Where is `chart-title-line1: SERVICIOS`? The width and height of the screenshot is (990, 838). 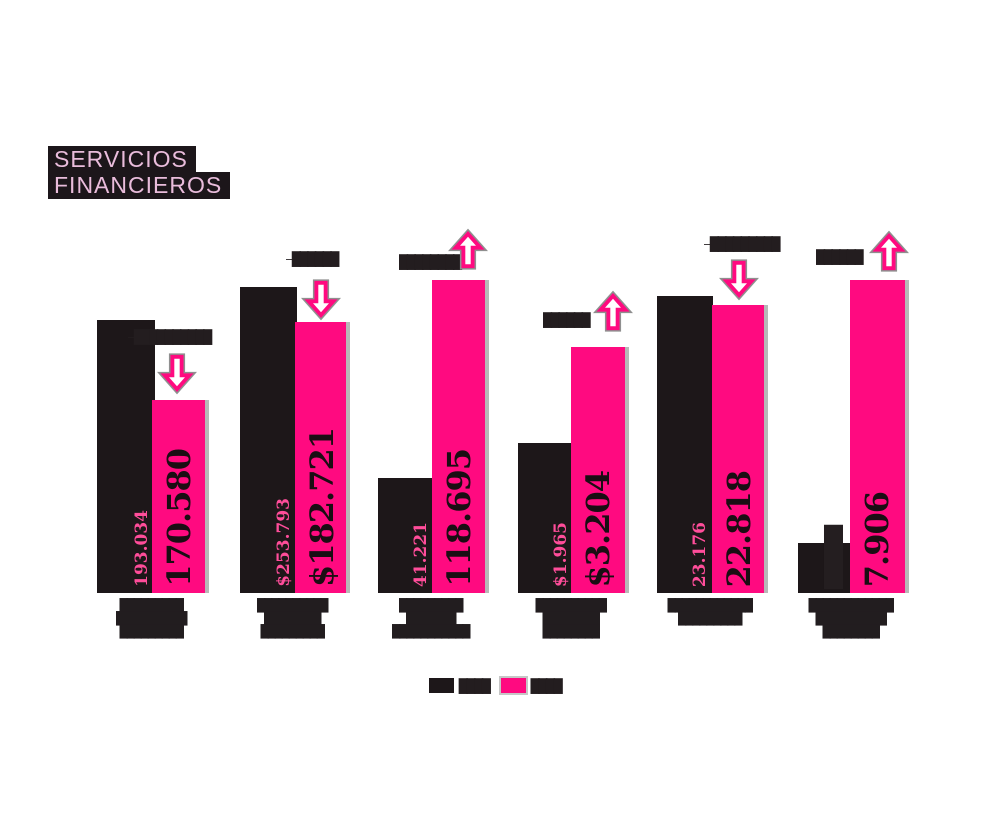 chart-title-line1: SERVICIOS is located at coordinates (122, 159).